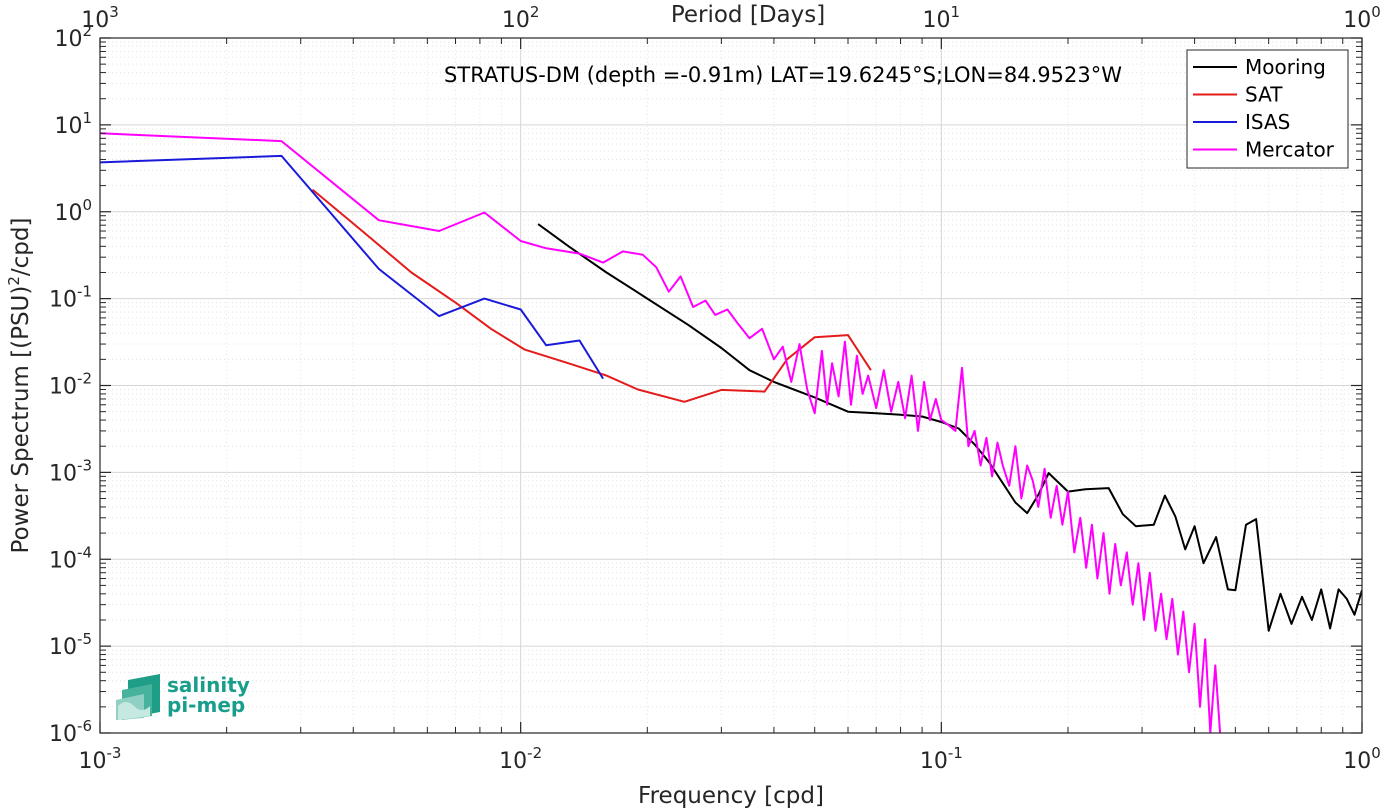  I want to click on y-tick-label: 10¹, so click(73, 124).